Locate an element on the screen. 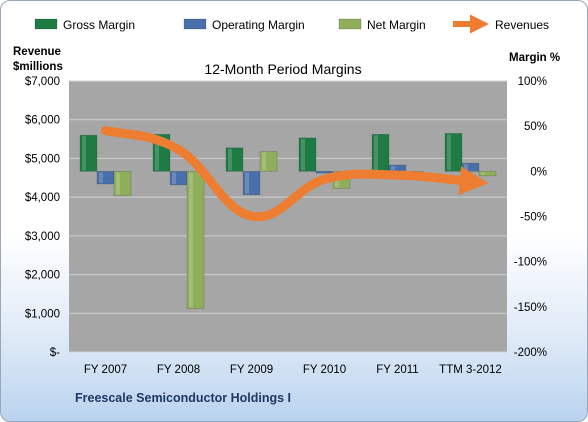  company-name: Freescale Semiconductor Holdings I is located at coordinates (183, 398).